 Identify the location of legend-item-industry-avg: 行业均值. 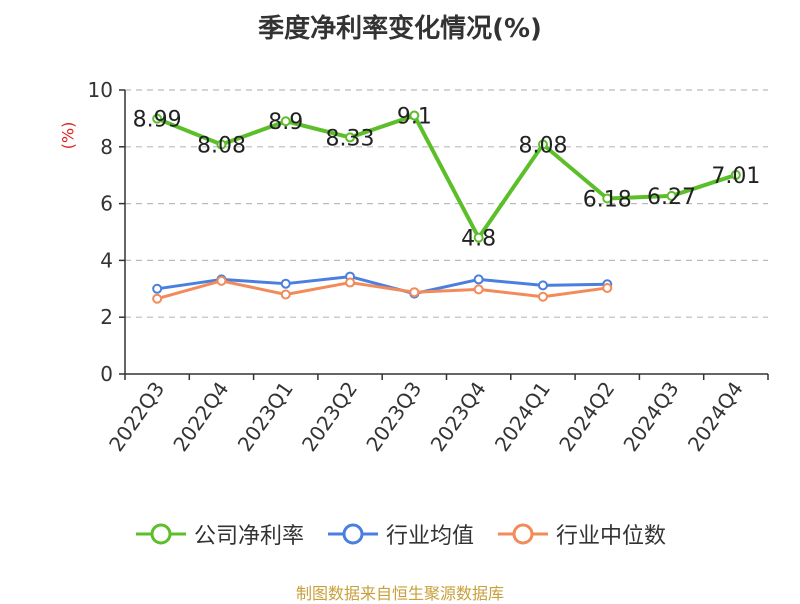
(400, 534).